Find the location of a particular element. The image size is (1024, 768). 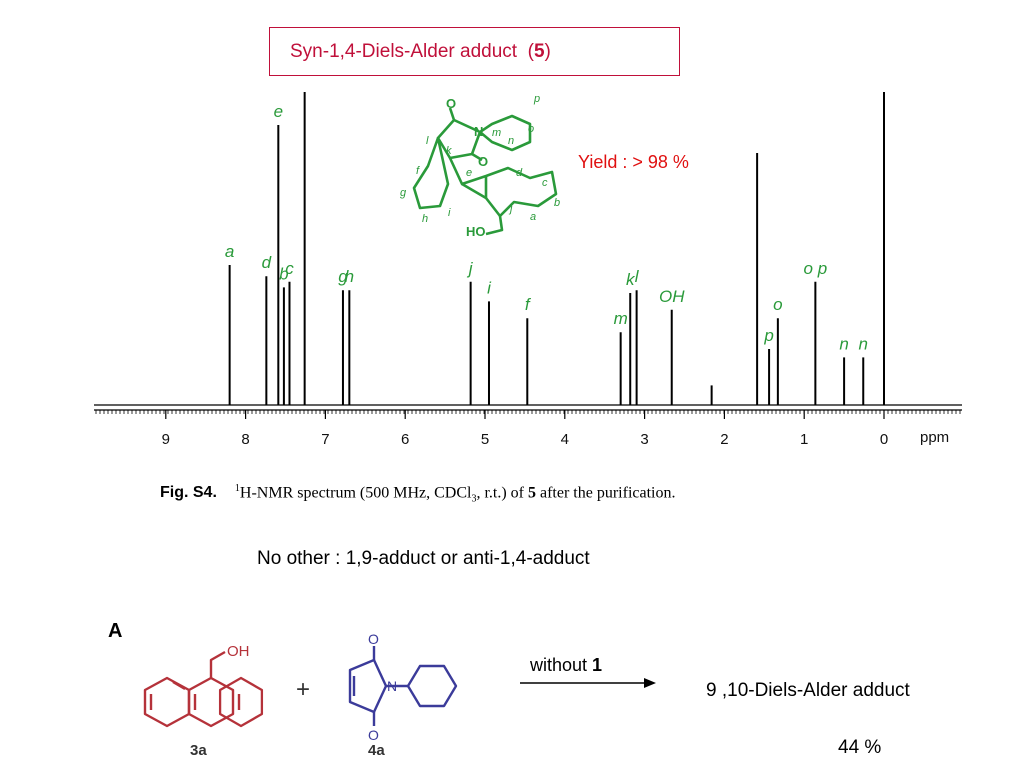

peak-label: m is located at coordinates (621, 318).